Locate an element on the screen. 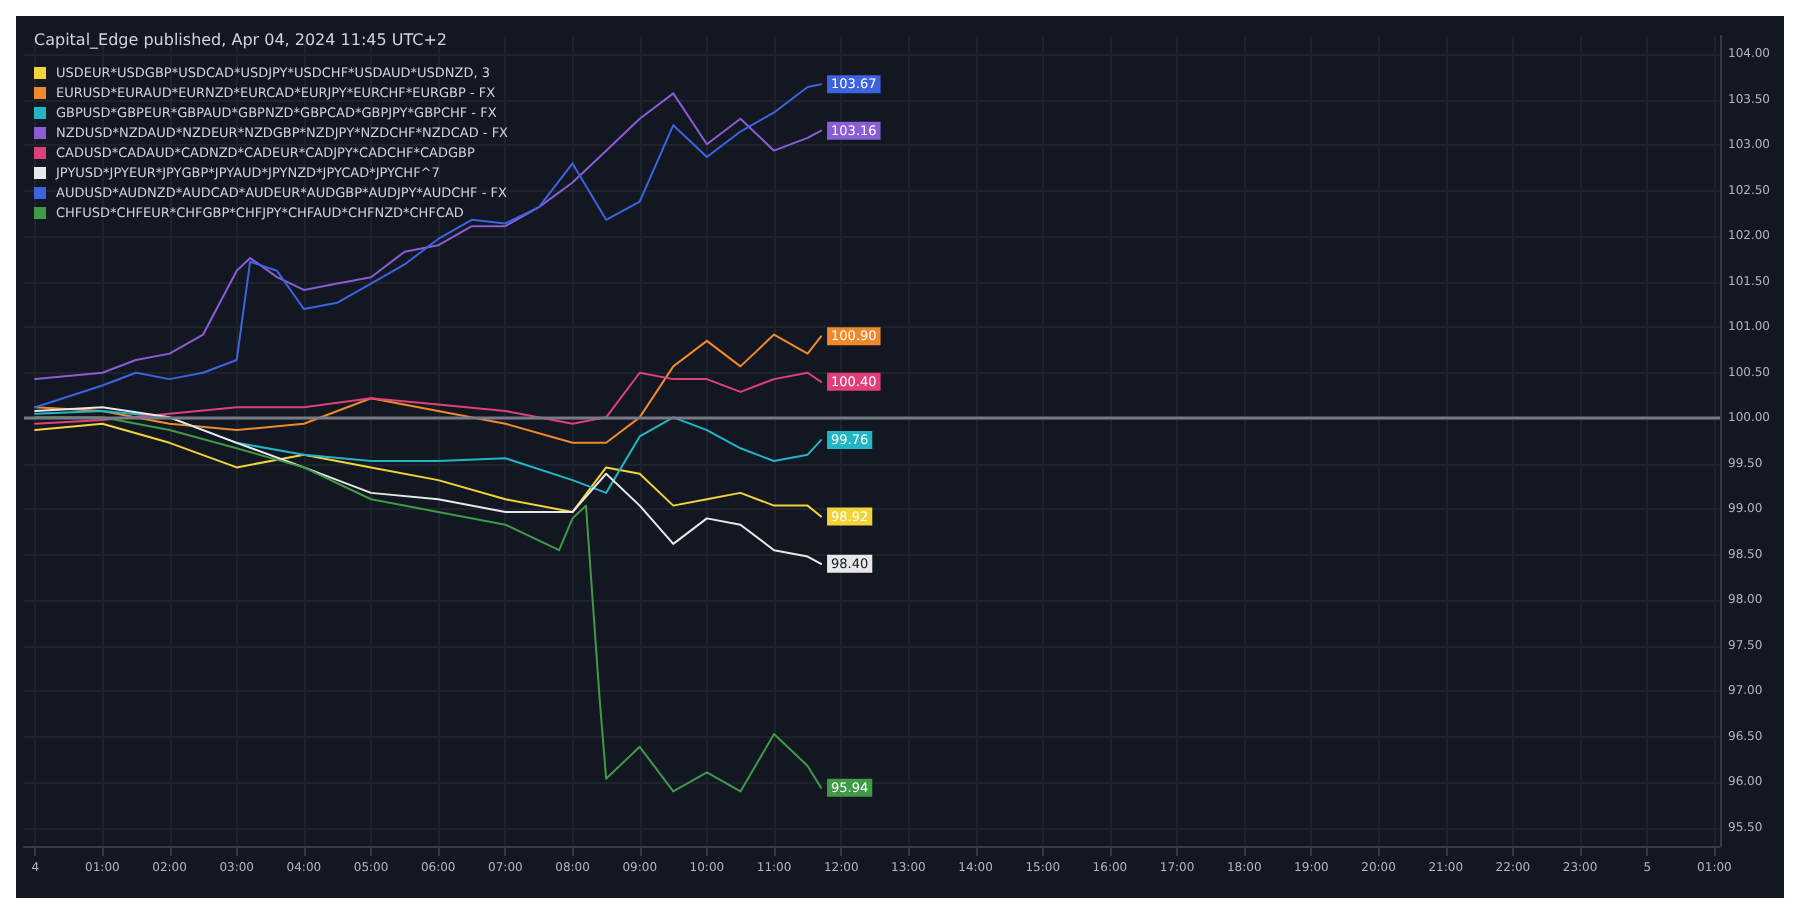  chart-title: Capital_Edge published, Apr 04, 2024 11:45 UTC+2 is located at coordinates (241, 40).